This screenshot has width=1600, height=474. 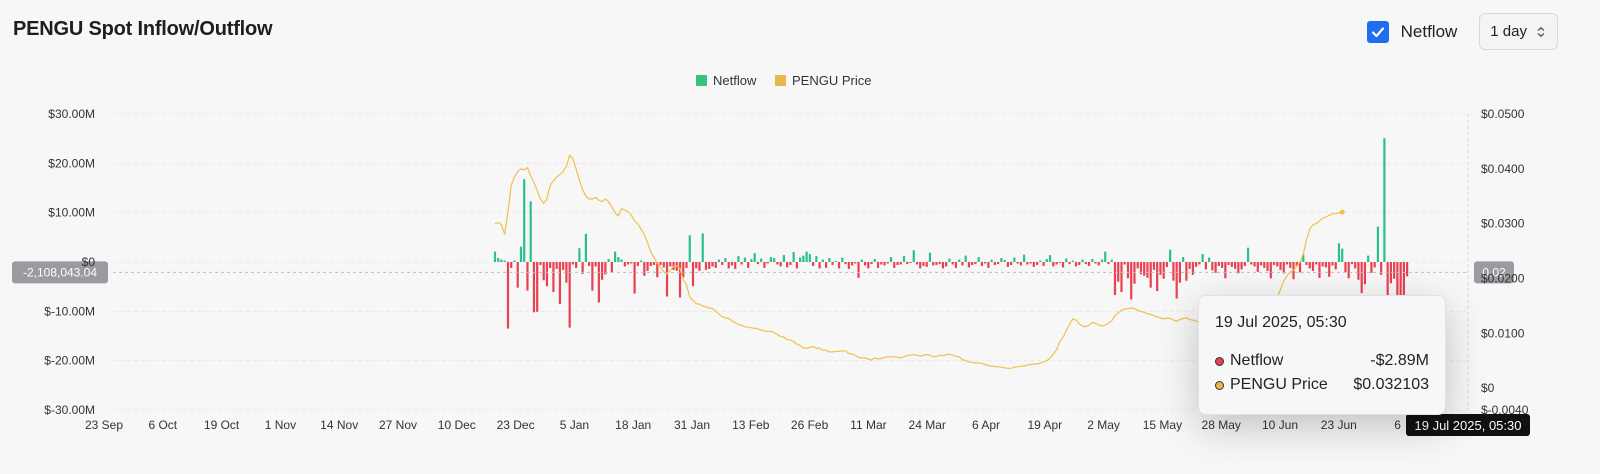 What do you see at coordinates (89, 262) in the screenshot?
I see `y-left-tick-label: $0` at bounding box center [89, 262].